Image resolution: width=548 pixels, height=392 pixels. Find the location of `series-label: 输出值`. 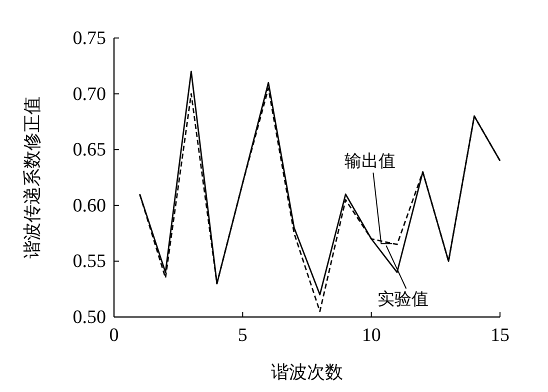

series-label: 输出值 is located at coordinates (370, 162).